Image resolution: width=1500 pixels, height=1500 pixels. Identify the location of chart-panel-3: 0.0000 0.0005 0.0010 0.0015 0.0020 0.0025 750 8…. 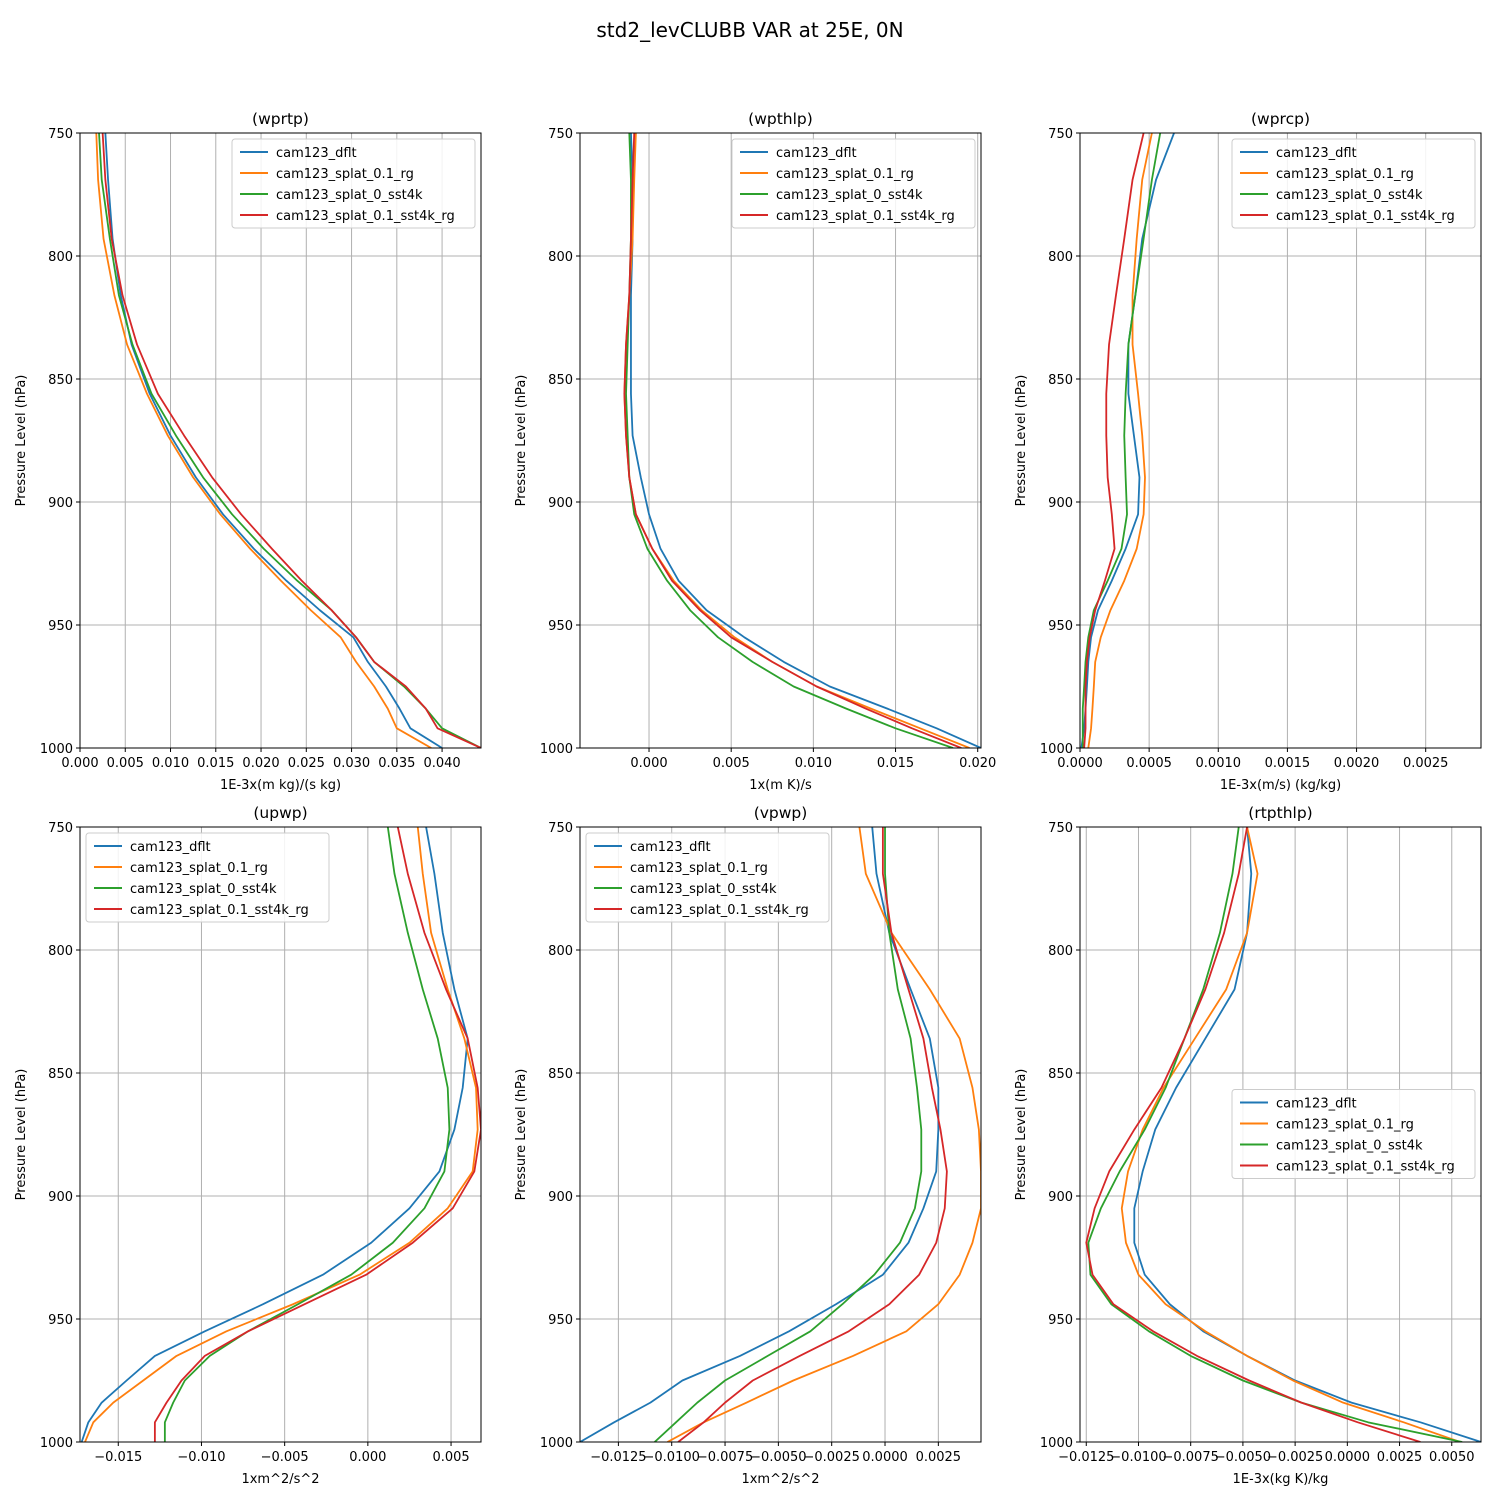
(1248, 451).